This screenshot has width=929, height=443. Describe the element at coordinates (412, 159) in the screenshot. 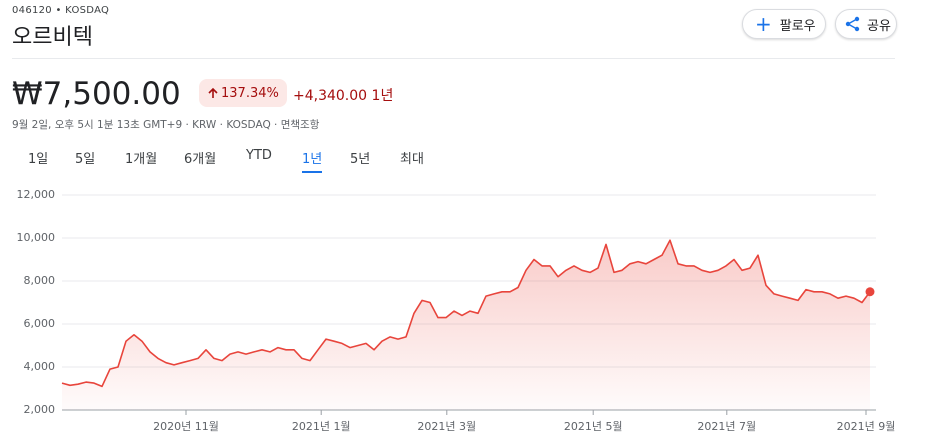

I see `range-tab: 최대` at that location.